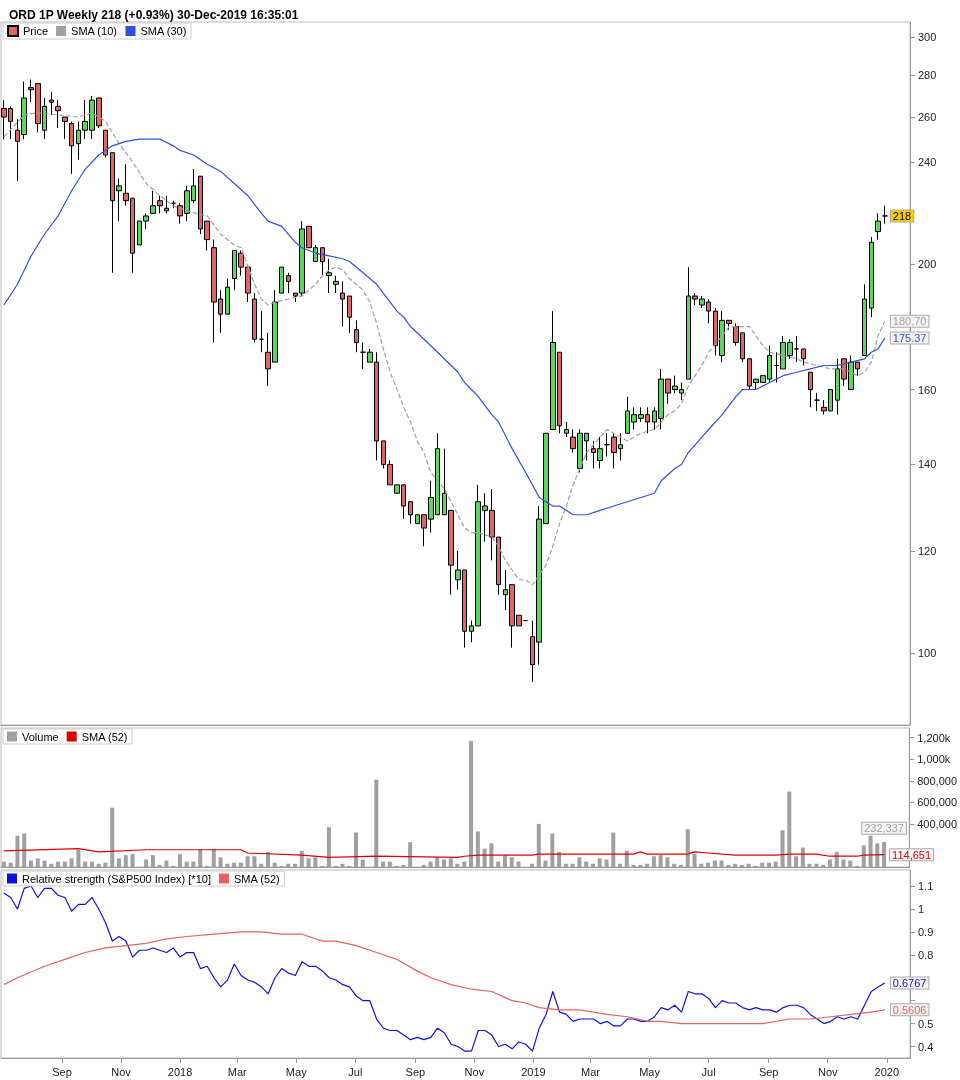  What do you see at coordinates (36, 31) in the screenshot?
I see `legend-label: Price` at bounding box center [36, 31].